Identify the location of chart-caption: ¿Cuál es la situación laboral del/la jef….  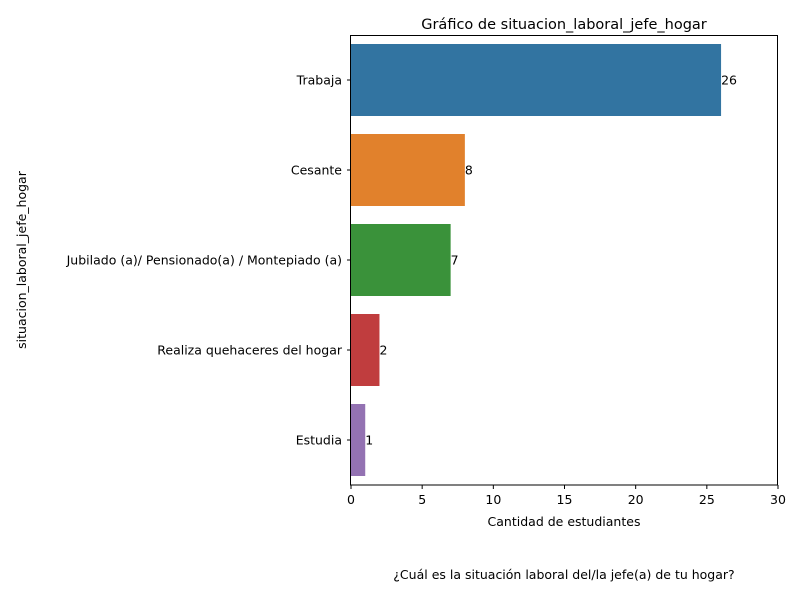
(563, 574).